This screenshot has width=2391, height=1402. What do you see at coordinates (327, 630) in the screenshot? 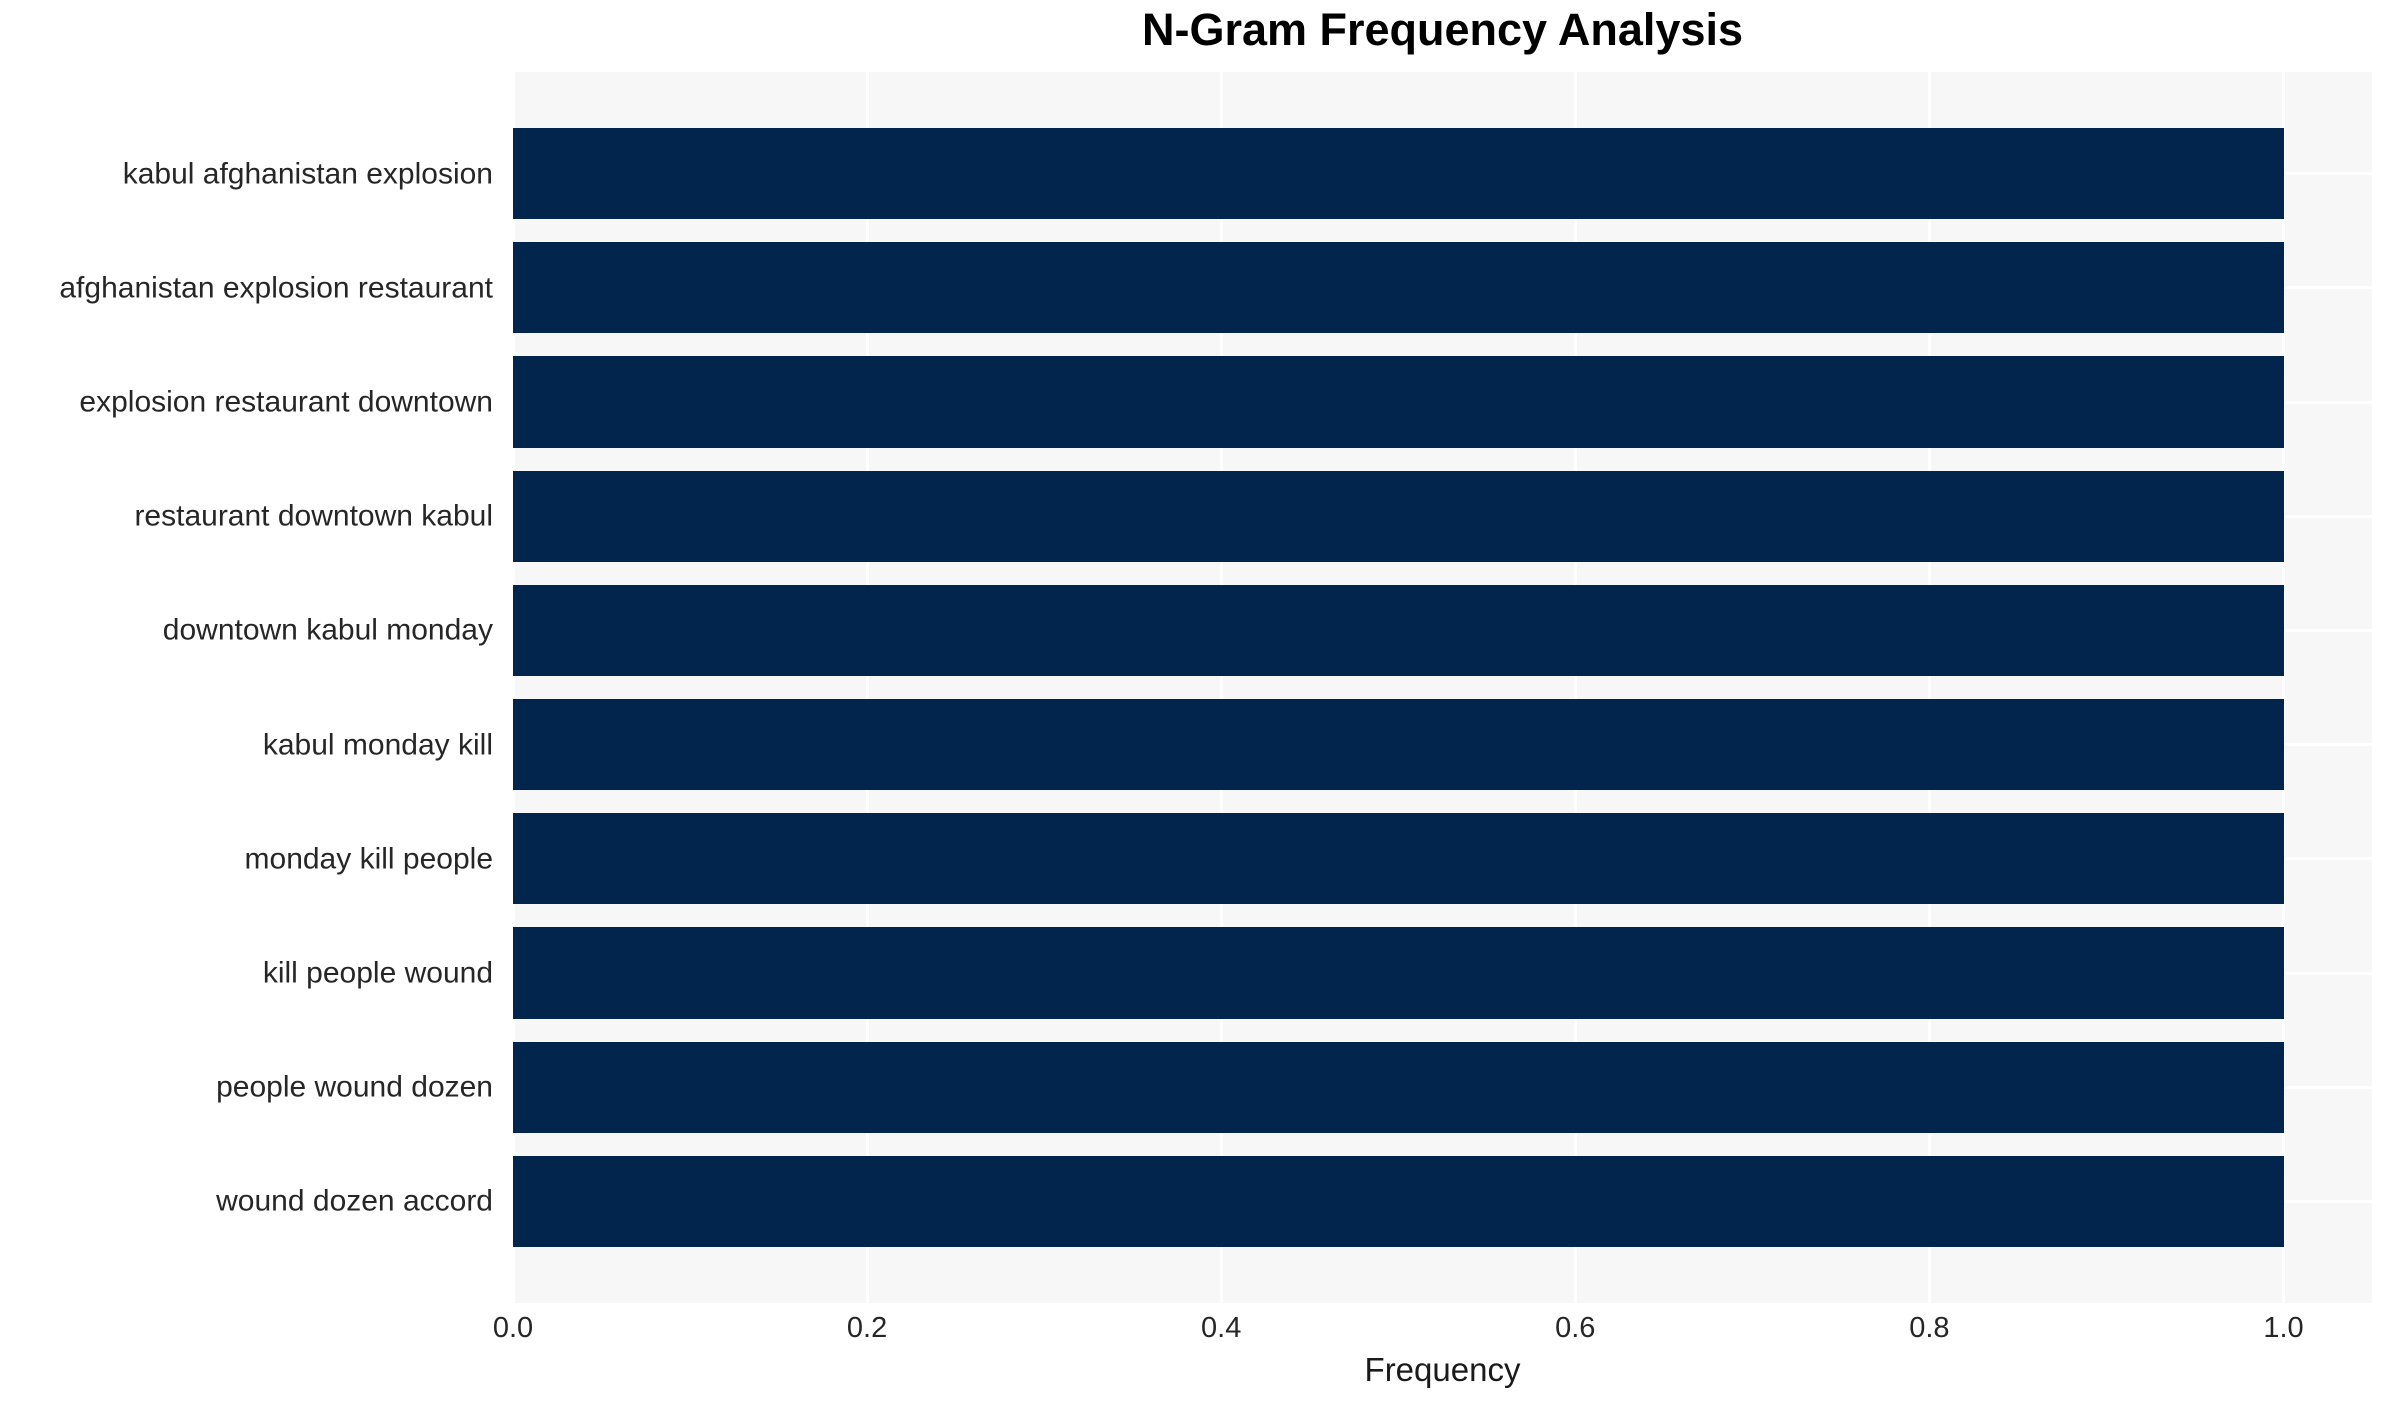
I see `y-tick-label: downtown kabul monday` at bounding box center [327, 630].